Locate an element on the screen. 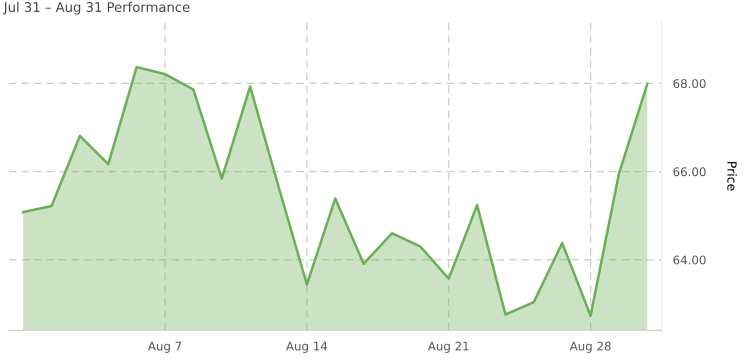 The height and width of the screenshot is (361, 750). y-tick-label: 66.00 is located at coordinates (689, 171).